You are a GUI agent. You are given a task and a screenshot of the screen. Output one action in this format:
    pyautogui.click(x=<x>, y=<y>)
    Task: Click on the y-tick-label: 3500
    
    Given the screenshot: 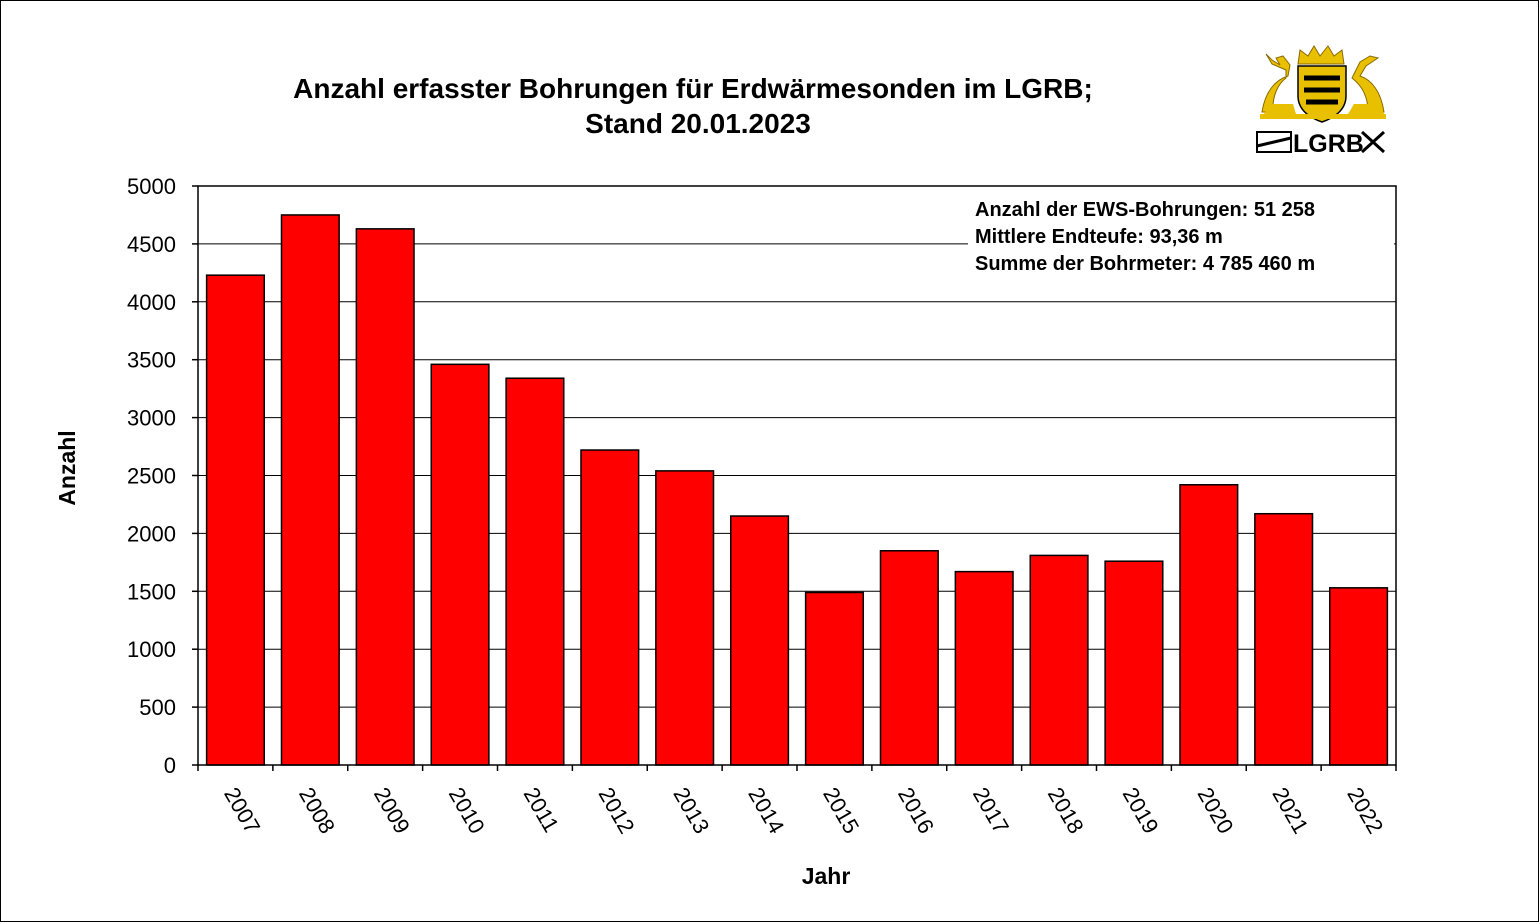 What is the action you would take?
    pyautogui.click(x=151, y=360)
    